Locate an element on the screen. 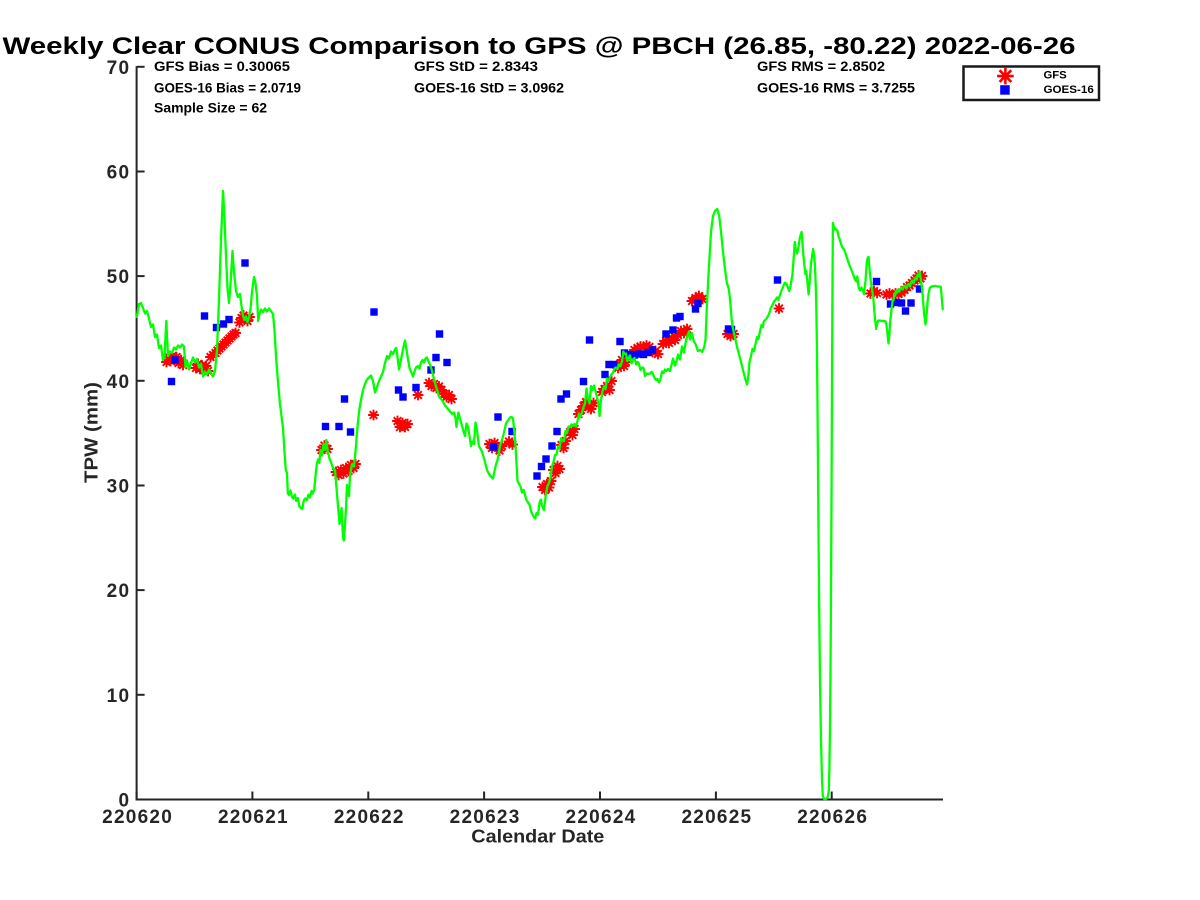 The image size is (1200, 900). svg-text: GFS RMS = 2.8502 is located at coordinates (821, 66).